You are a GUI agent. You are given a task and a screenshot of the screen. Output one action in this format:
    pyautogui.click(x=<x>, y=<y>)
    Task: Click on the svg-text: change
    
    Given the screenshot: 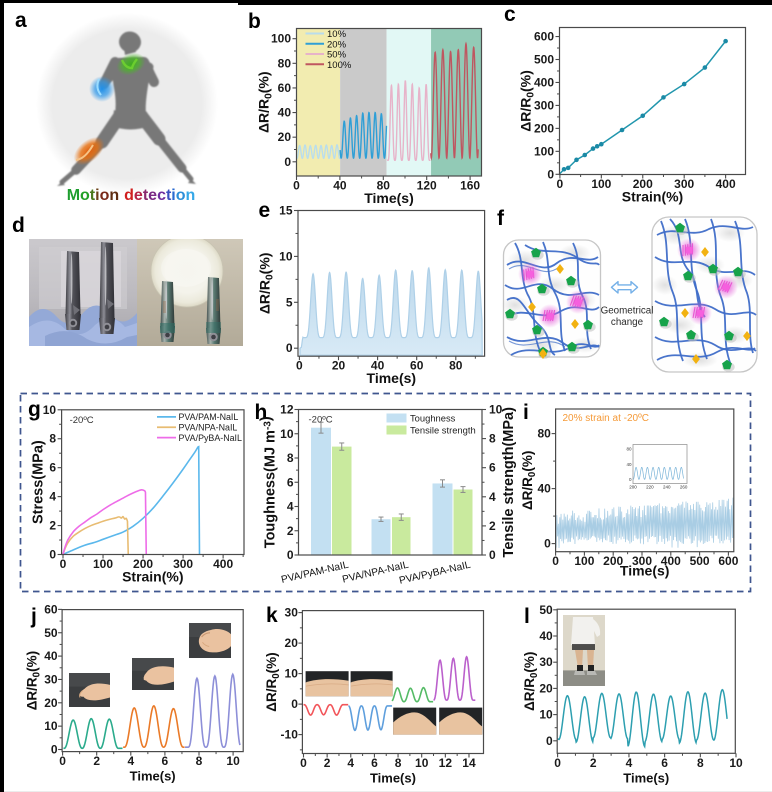 What is the action you would take?
    pyautogui.click(x=627, y=322)
    